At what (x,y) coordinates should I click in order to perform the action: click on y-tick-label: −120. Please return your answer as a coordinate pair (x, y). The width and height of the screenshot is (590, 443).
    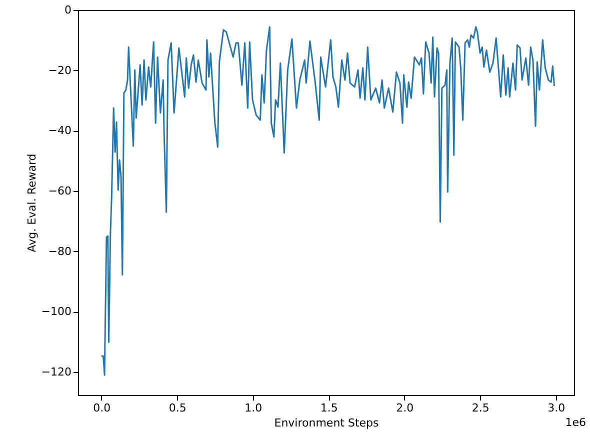
    Looking at the image, I should click on (56, 372).